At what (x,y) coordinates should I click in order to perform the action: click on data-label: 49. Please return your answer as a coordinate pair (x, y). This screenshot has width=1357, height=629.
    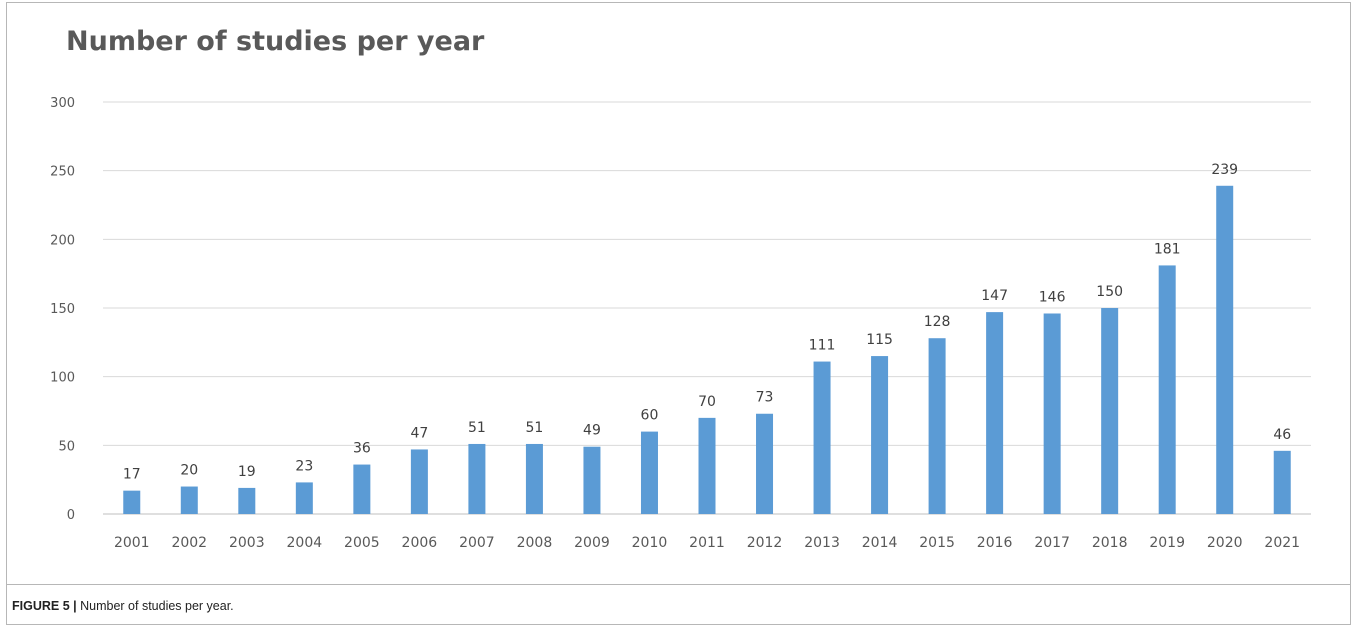
    Looking at the image, I should click on (592, 431).